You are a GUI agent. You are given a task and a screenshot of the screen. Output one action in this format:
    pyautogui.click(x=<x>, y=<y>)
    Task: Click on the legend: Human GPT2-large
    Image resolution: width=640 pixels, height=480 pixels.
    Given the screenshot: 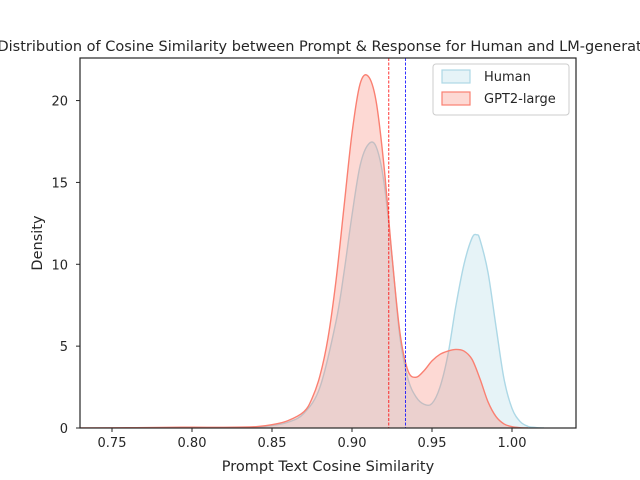 What is the action you would take?
    pyautogui.click(x=501, y=89)
    